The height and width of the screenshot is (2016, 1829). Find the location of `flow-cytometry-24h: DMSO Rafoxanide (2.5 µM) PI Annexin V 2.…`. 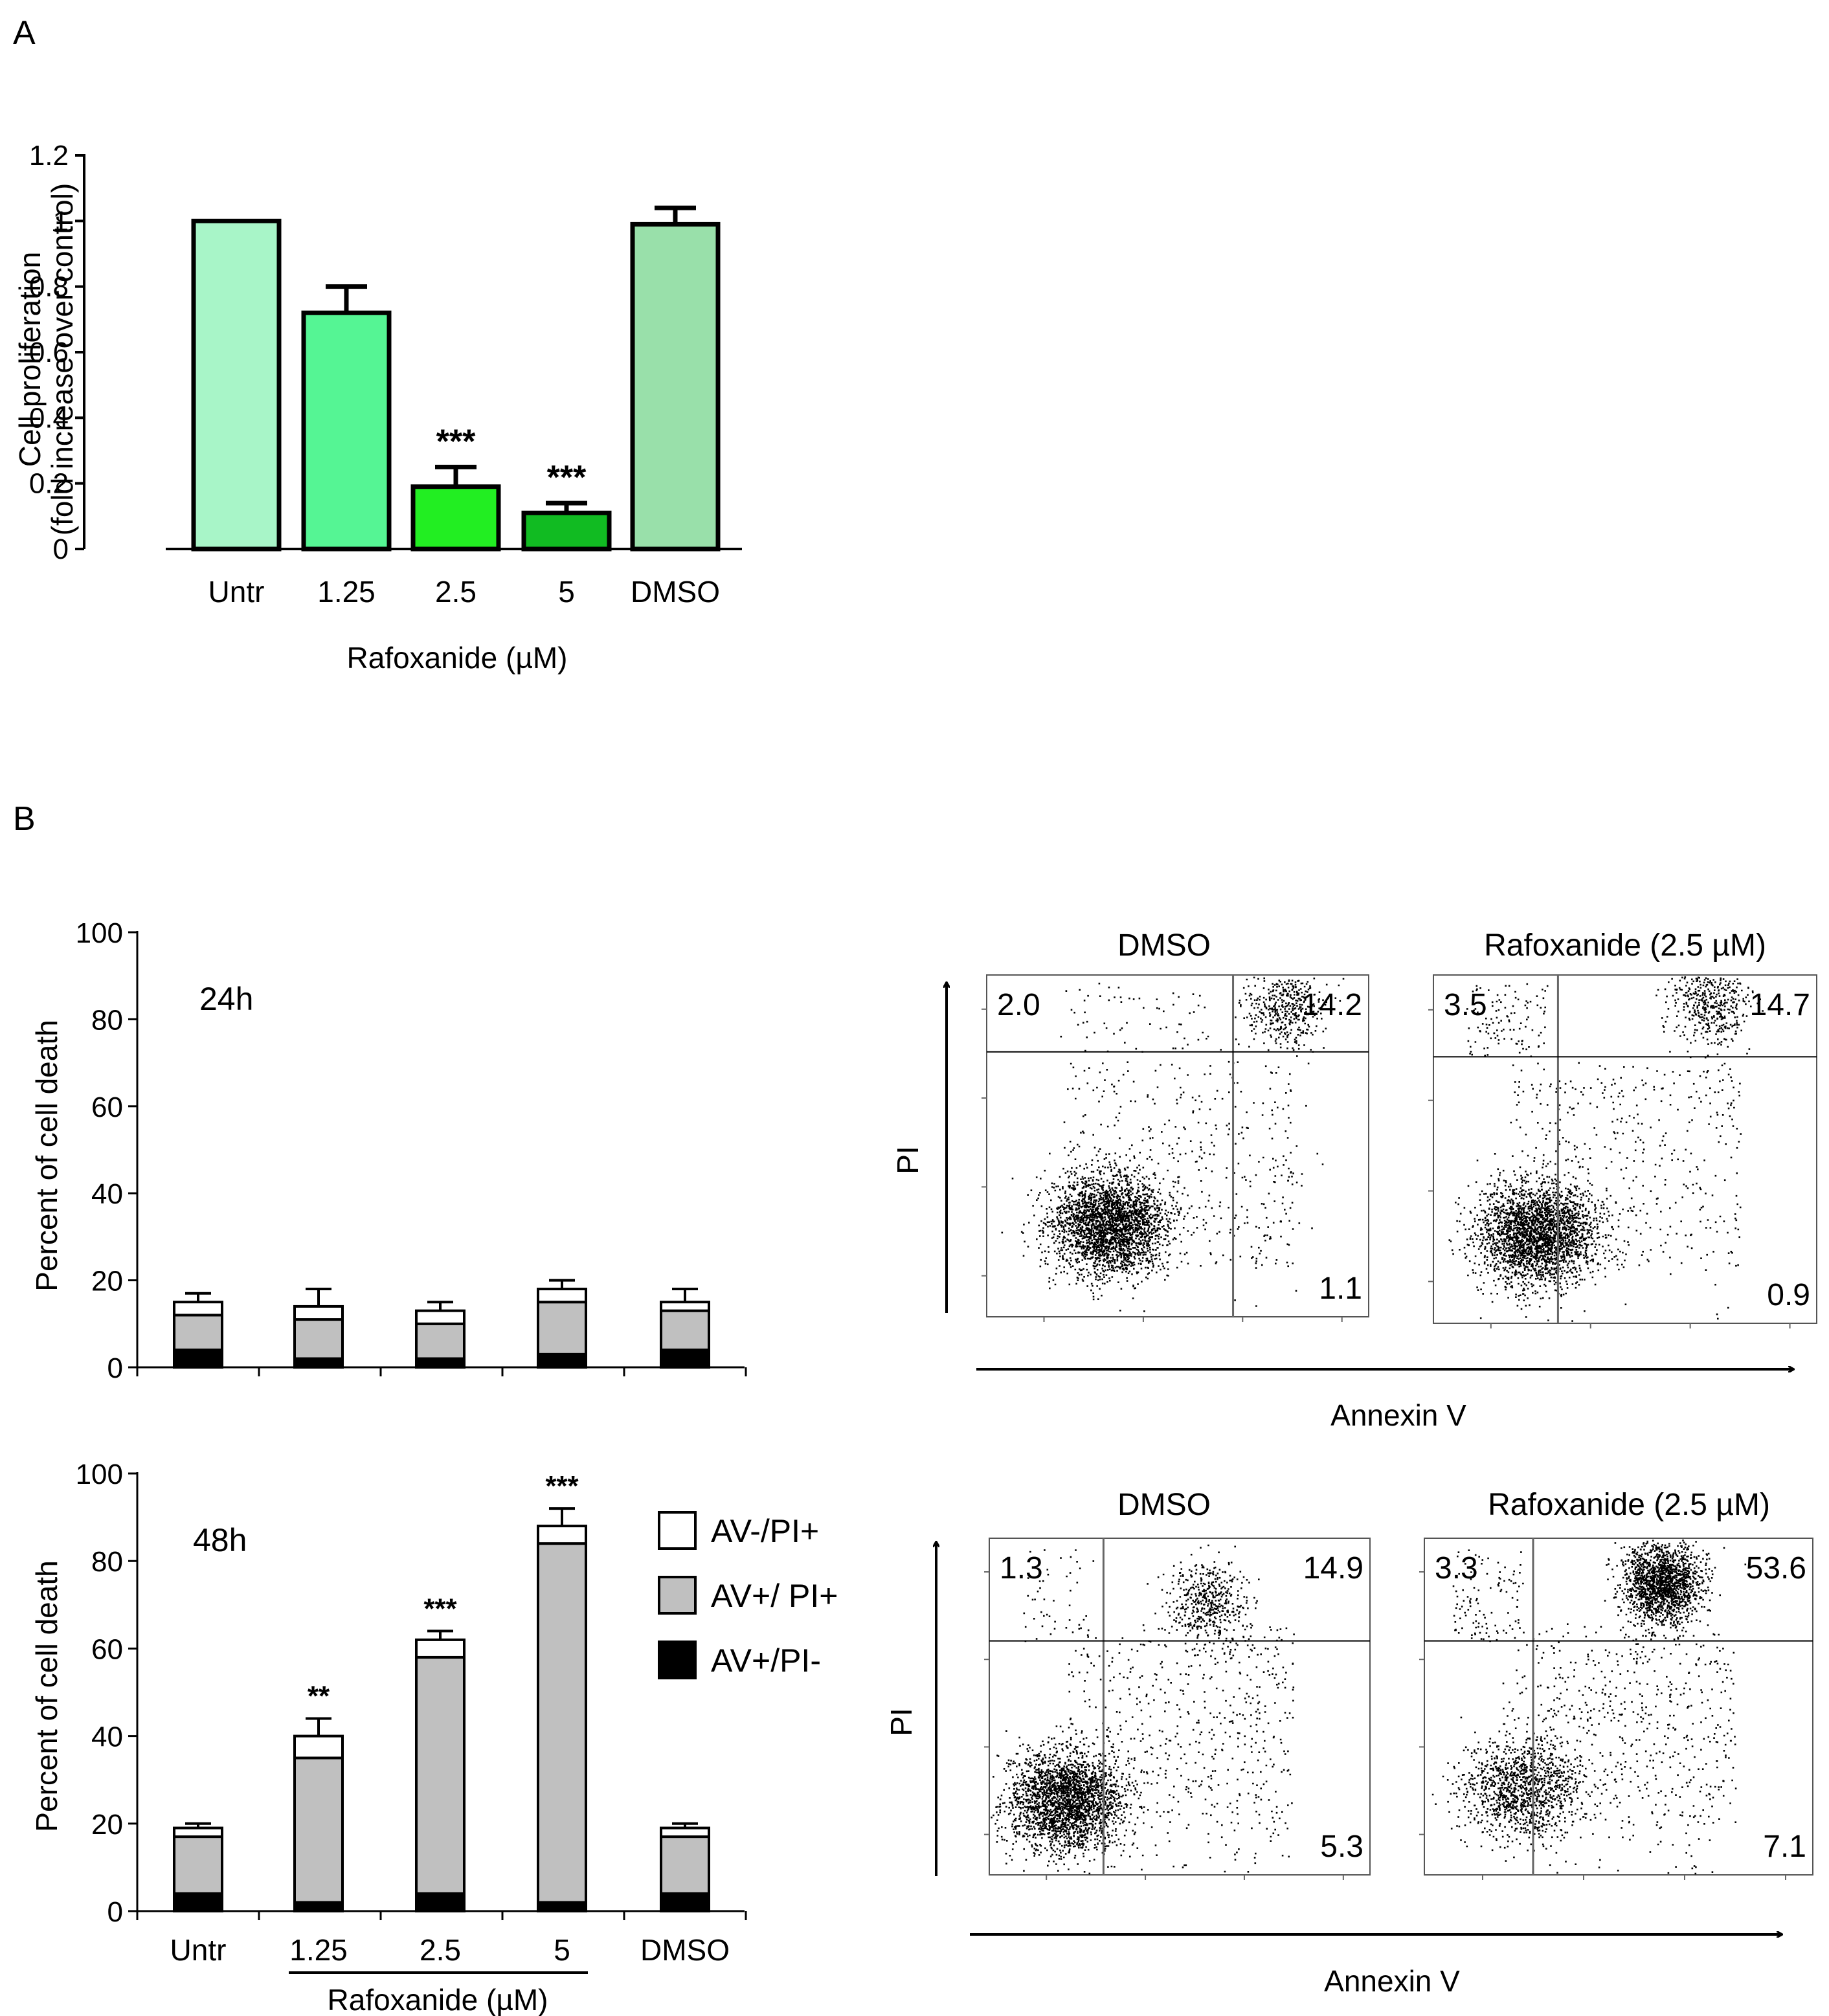

flow-cytometry-24h: DMSO Rafoxanide (2.5 µM) PI Annexin V 2.… is located at coordinates (1354, 1180).